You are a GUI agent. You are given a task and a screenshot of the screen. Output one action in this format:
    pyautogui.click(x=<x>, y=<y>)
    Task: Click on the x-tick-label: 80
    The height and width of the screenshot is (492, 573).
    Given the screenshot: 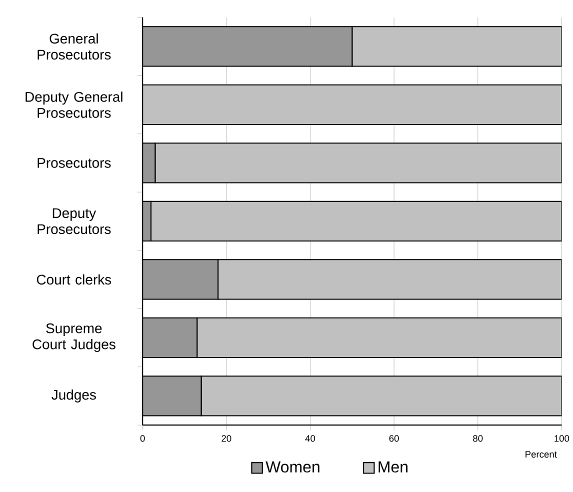 What is the action you would take?
    pyautogui.click(x=478, y=438)
    